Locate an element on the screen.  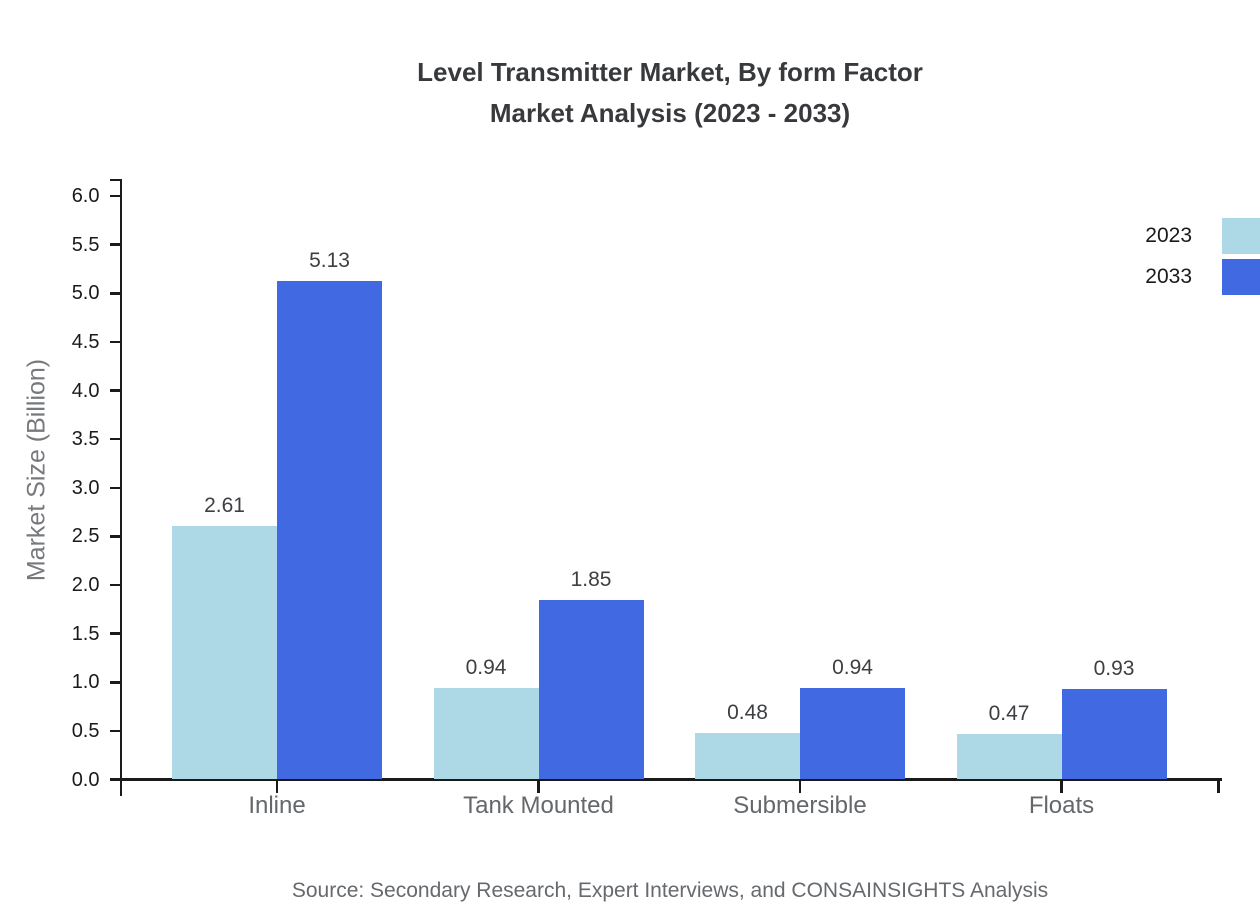
legend-item-2033: 2033 is located at coordinates (1202, 277).